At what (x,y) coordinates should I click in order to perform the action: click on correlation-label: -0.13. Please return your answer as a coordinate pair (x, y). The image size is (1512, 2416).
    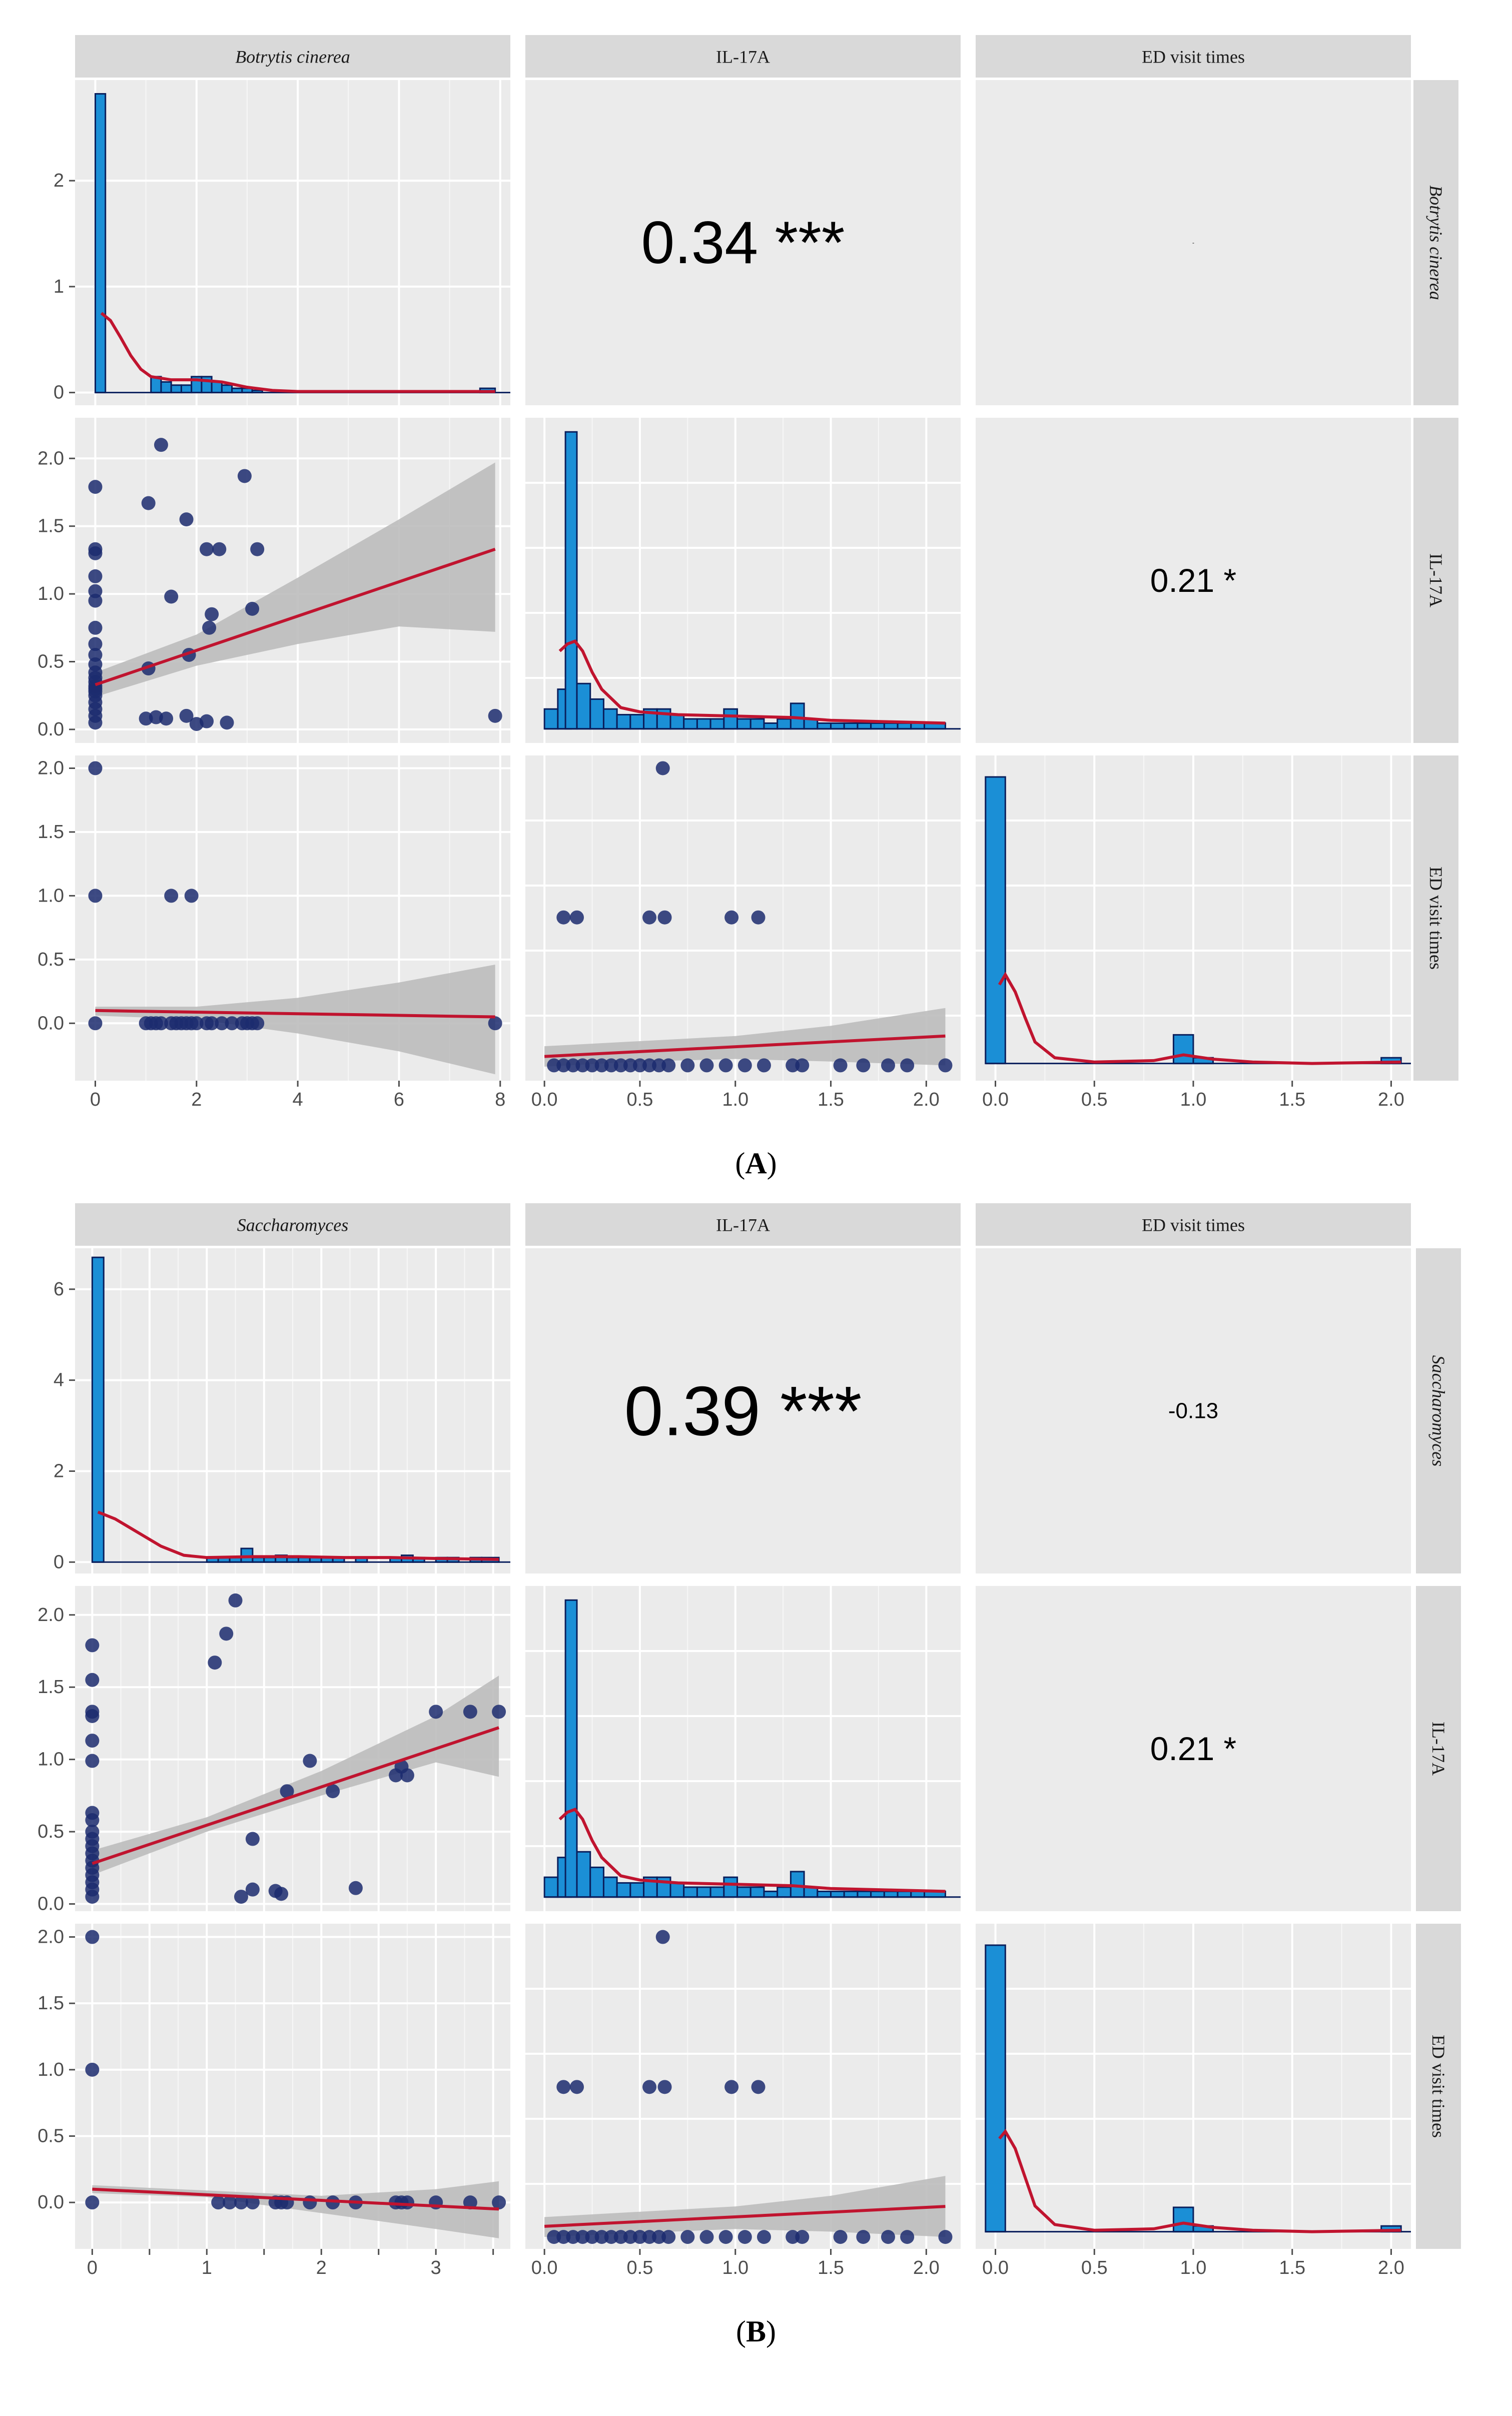
    Looking at the image, I should click on (1193, 1411).